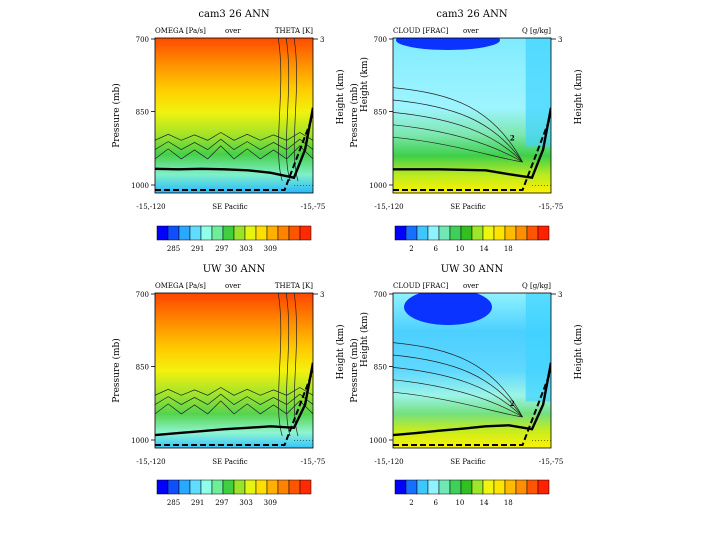 The image size is (720, 544). I want to click on x-tick-label: -15,-120, so click(388, 462).